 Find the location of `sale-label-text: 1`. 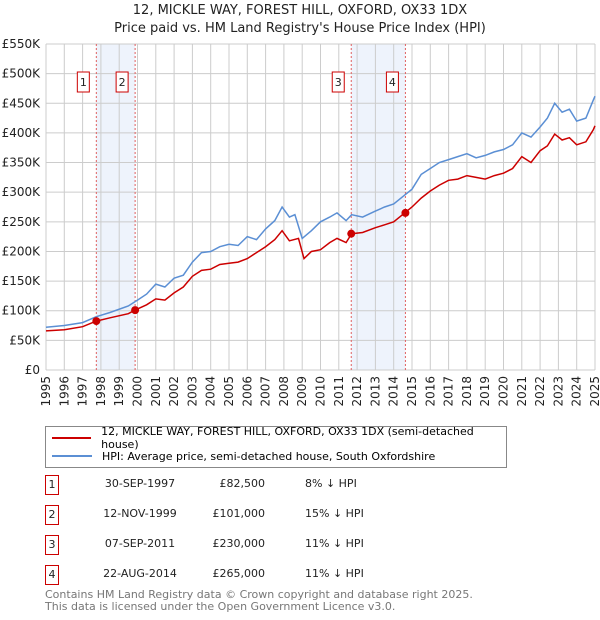

sale-label-text: 1 is located at coordinates (83, 82).